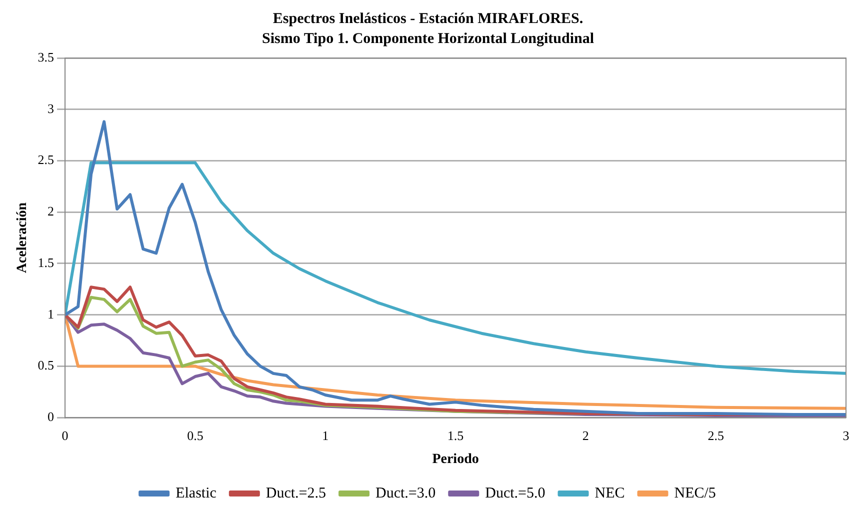 The height and width of the screenshot is (515, 856). Describe the element at coordinates (46, 160) in the screenshot. I see `y-tick-label: 2.5` at that location.